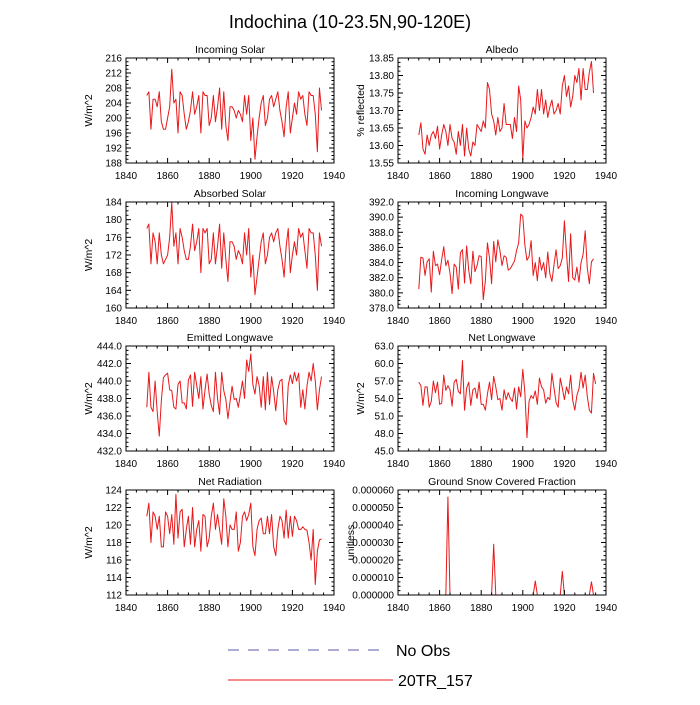  Describe the element at coordinates (373, 526) in the screenshot. I see `panel-ground-snow-covered-fraction-ytick-label: 0.000040` at that location.